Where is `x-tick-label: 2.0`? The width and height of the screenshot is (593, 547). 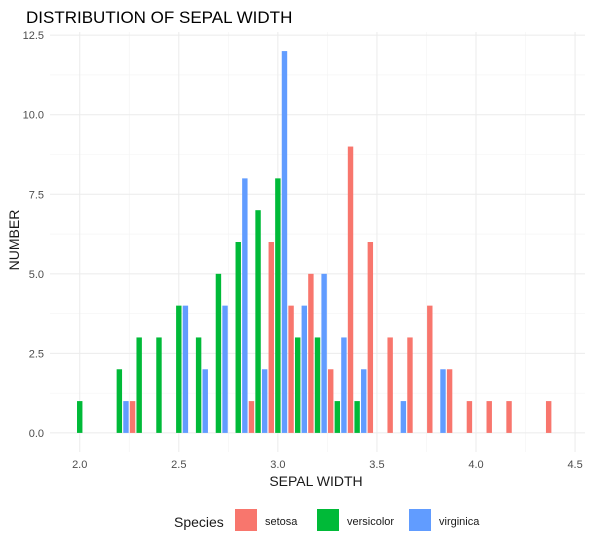
x-tick-label: 2.0 is located at coordinates (79, 465).